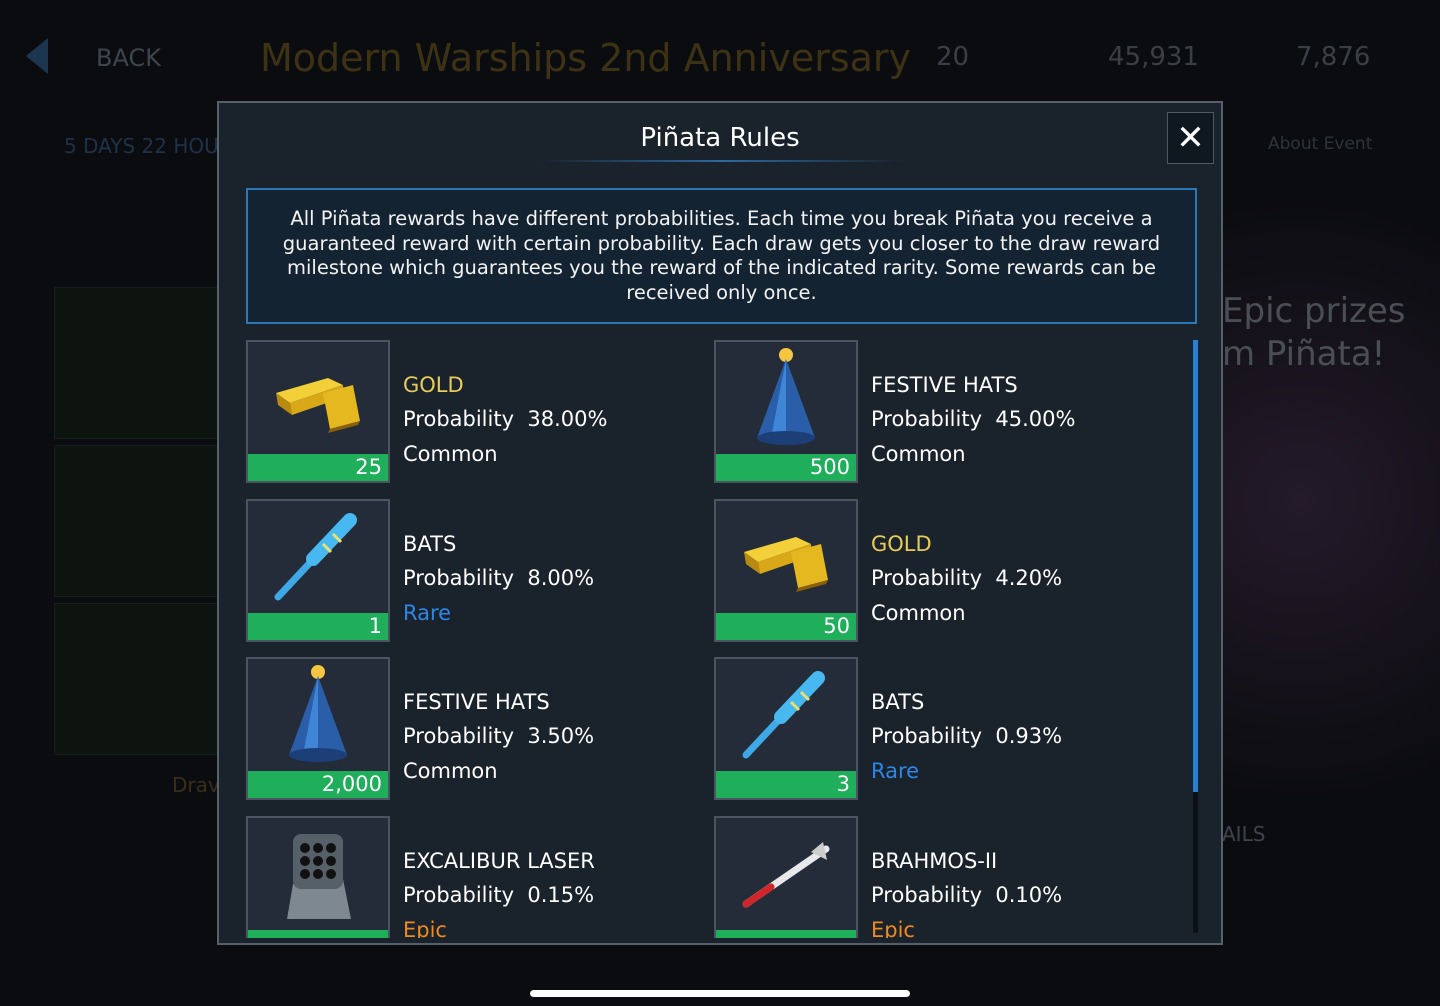  I want to click on draw-label: Drav, so click(196, 785).